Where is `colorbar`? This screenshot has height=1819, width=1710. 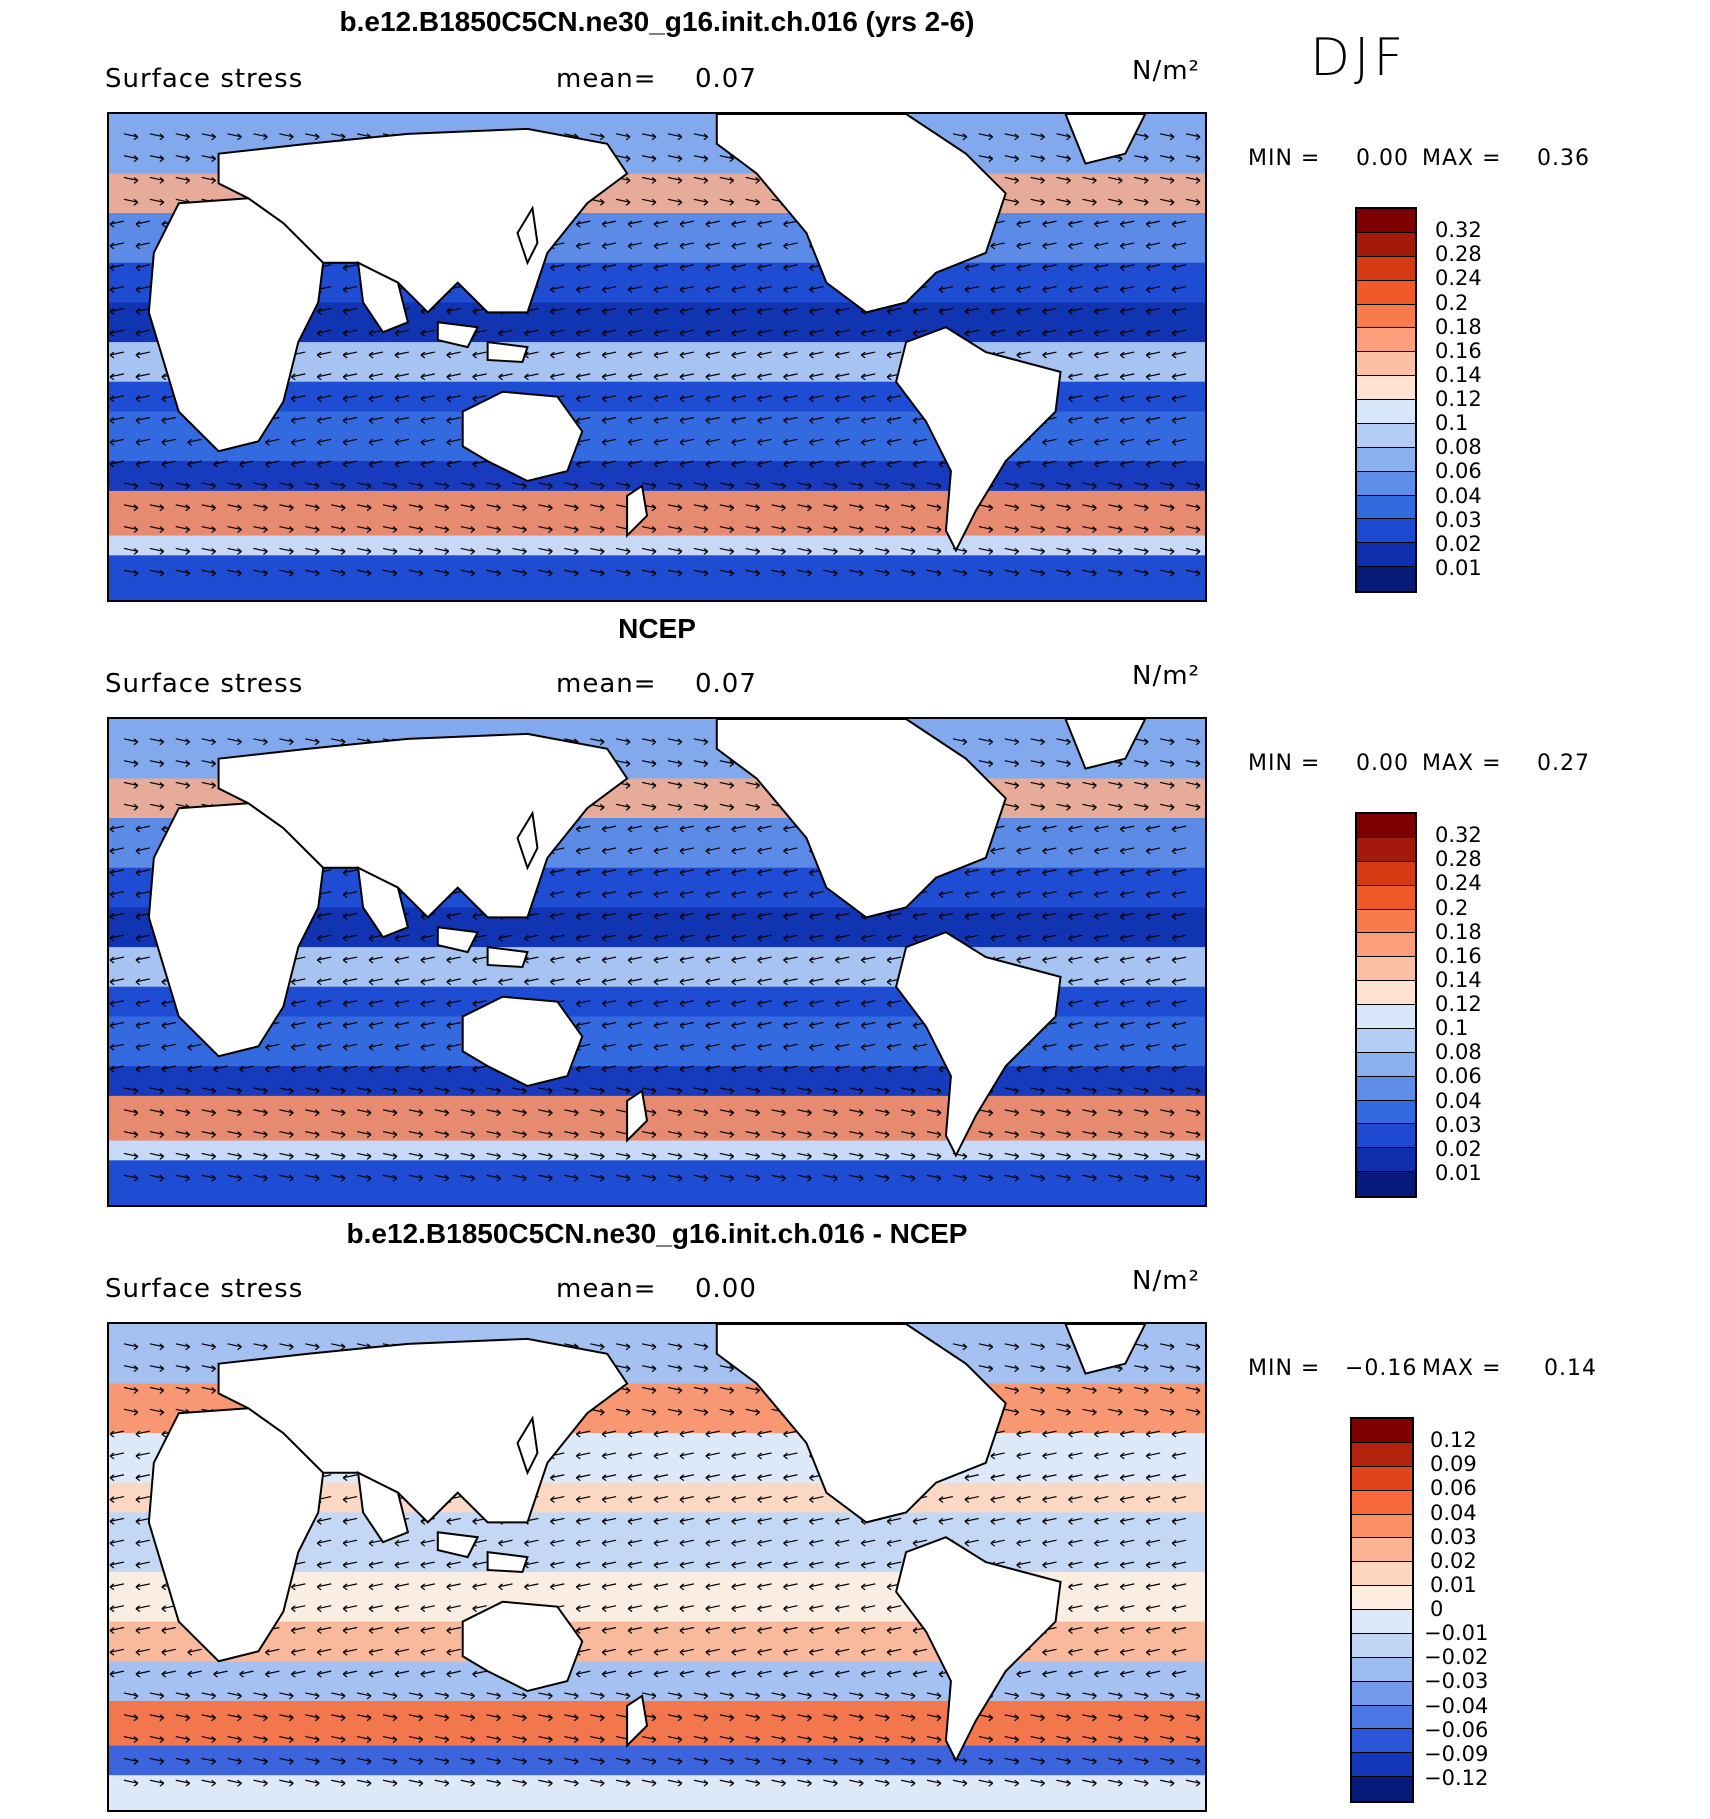 colorbar is located at coordinates (1382, 1610).